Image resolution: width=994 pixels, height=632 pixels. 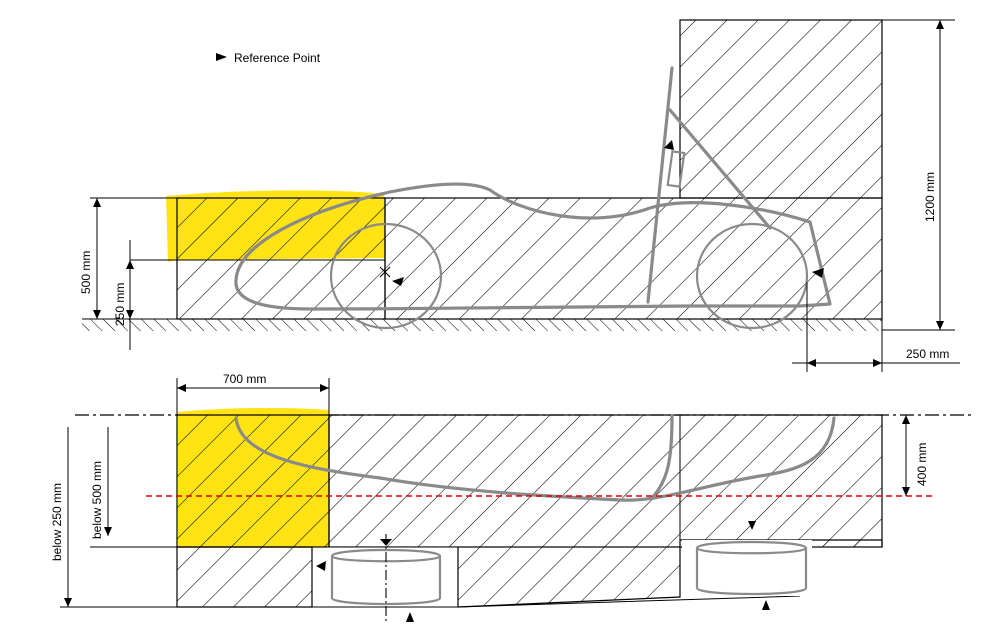 I want to click on dim-below-250-label: below 250 mm, so click(x=57, y=522).